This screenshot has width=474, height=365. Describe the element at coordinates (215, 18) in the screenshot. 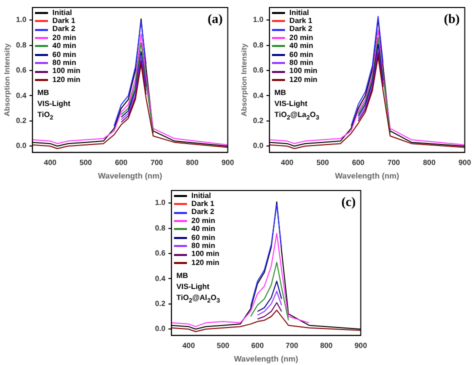

I see `annotation: (a)` at that location.